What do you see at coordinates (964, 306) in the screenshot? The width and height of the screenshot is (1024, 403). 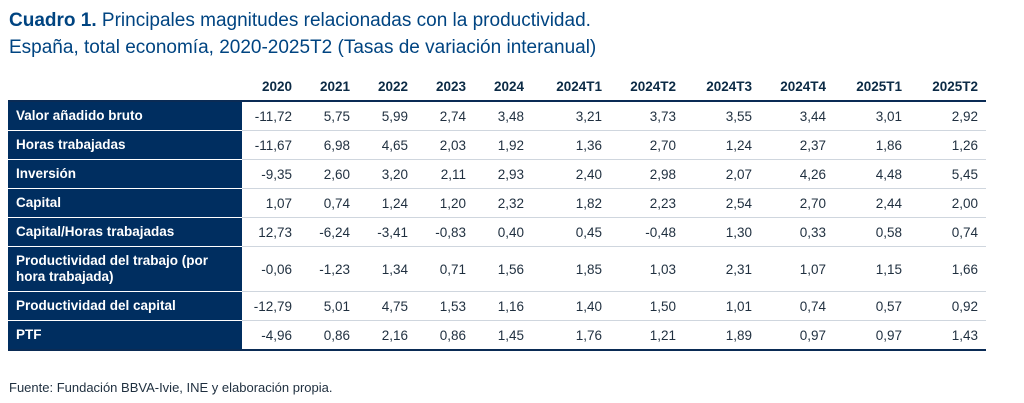 I see `table-cell: 0,92` at bounding box center [964, 306].